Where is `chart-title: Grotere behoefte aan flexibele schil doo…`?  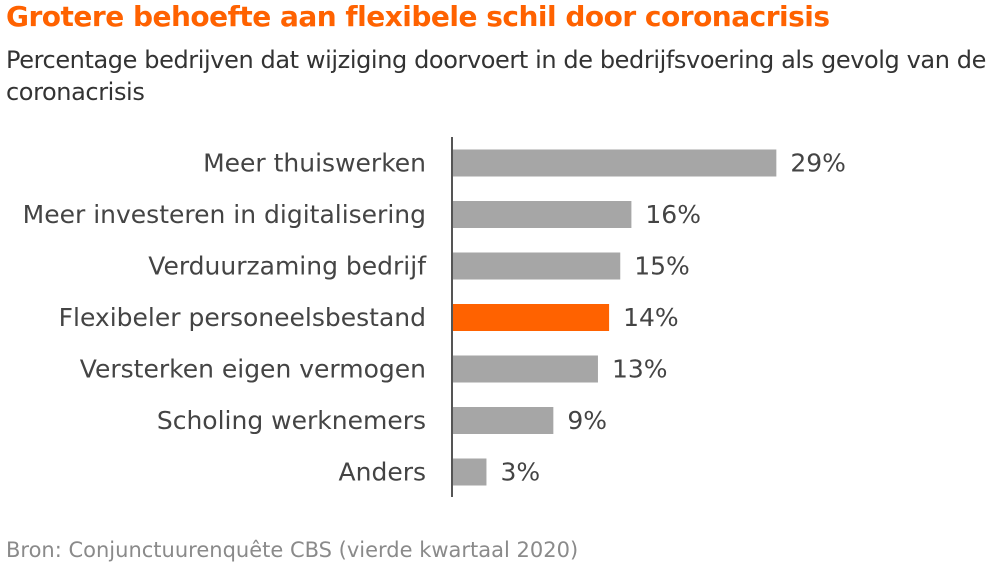
chart-title: Grotere behoefte aan flexibele schil doo… is located at coordinates (418, 16).